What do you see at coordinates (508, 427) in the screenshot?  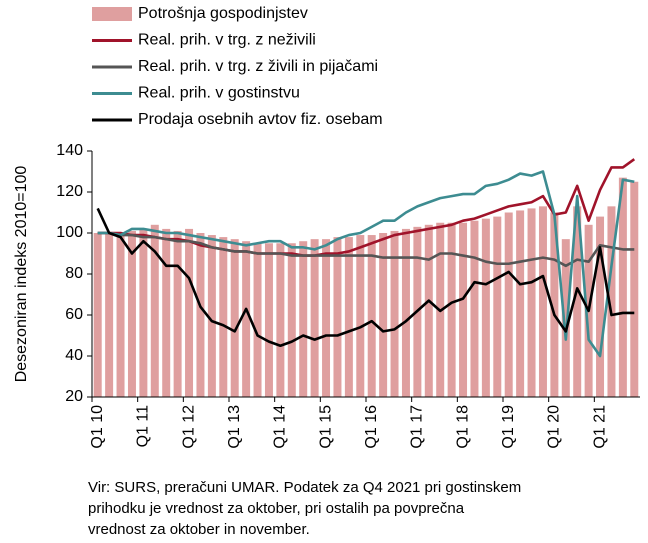 I see `x-tick-label: Q1 19` at bounding box center [508, 427].